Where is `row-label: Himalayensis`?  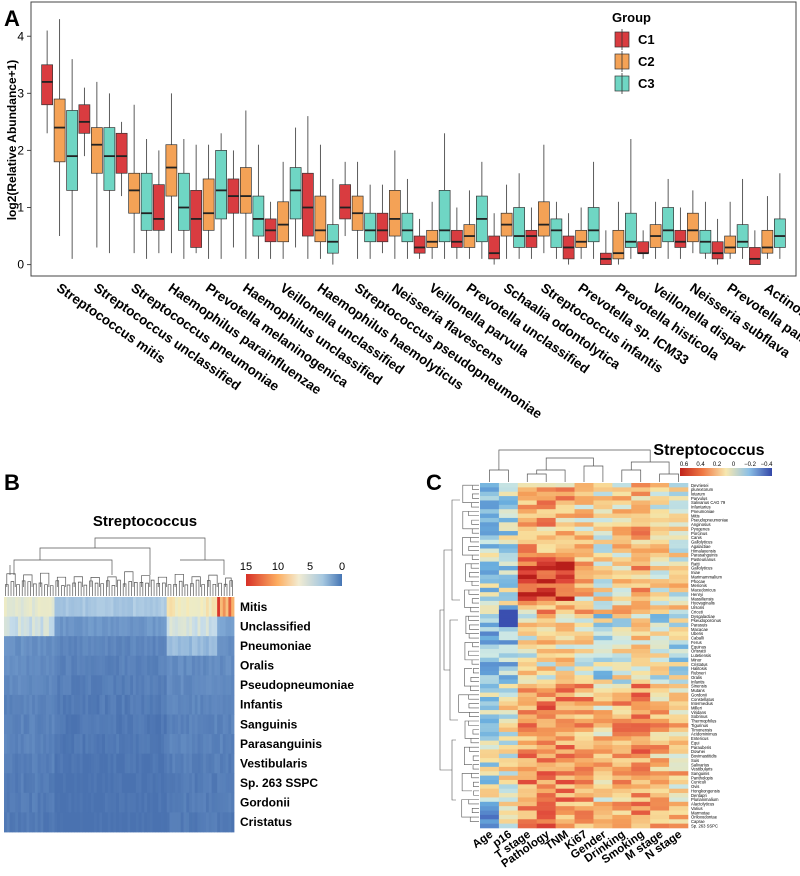
row-label: Himalayensis is located at coordinates (703, 550).